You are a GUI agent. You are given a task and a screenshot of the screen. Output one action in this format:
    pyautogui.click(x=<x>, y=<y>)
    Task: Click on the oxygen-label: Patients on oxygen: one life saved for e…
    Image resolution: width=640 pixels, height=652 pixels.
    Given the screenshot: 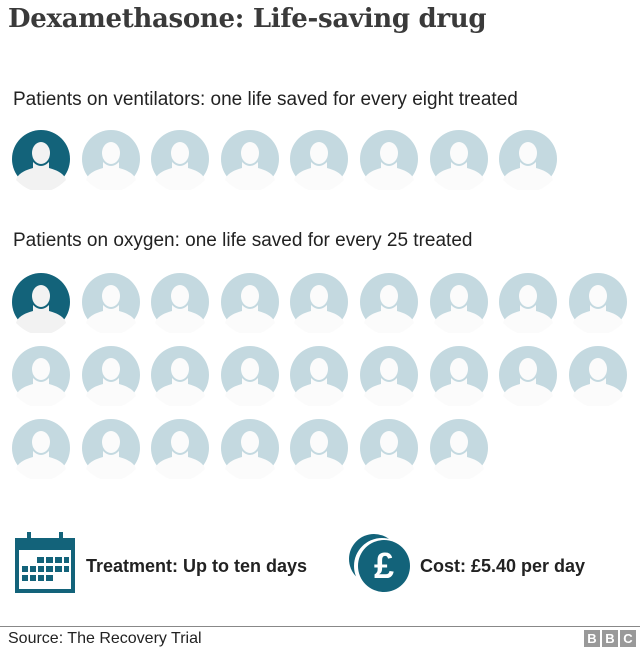 What is the action you would take?
    pyautogui.click(x=243, y=240)
    